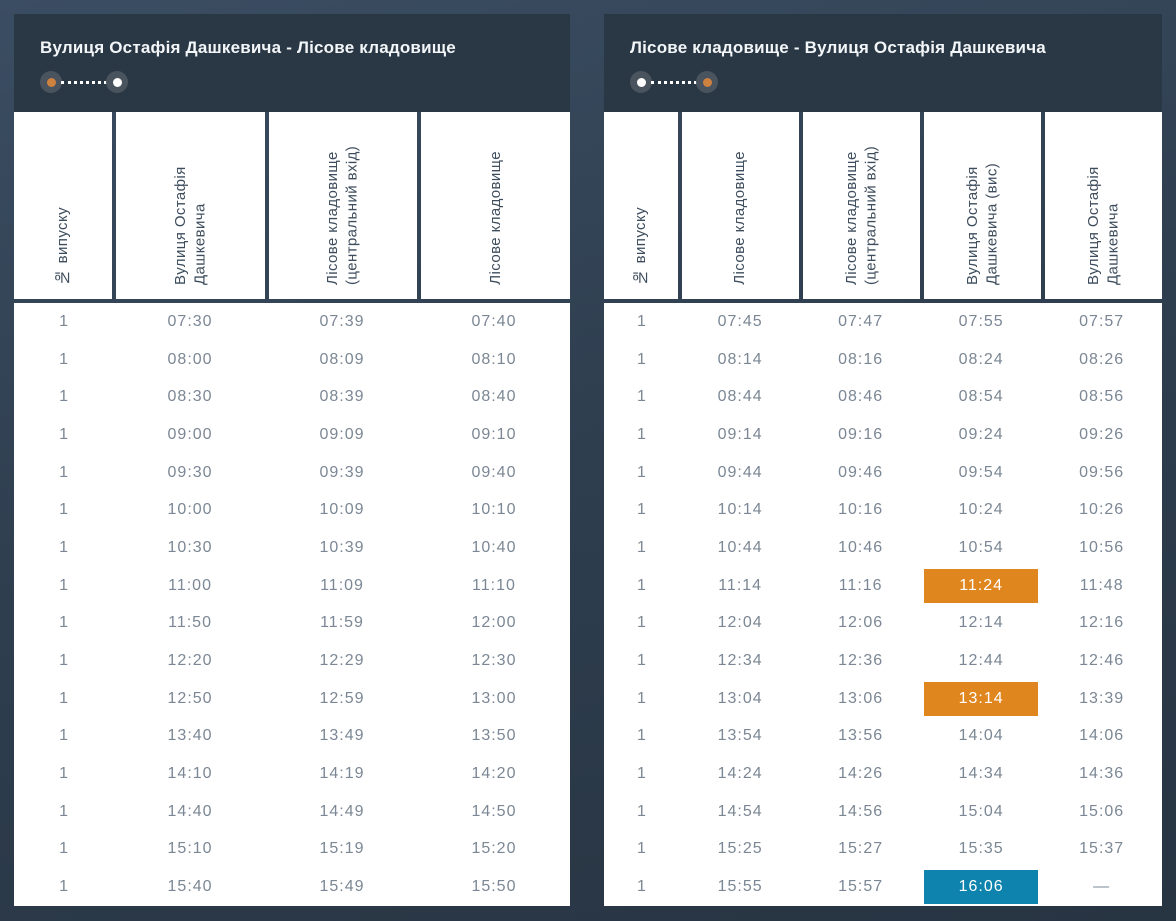 The height and width of the screenshot is (921, 1176). What do you see at coordinates (494, 849) in the screenshot?
I see `time-cell: 15:20` at bounding box center [494, 849].